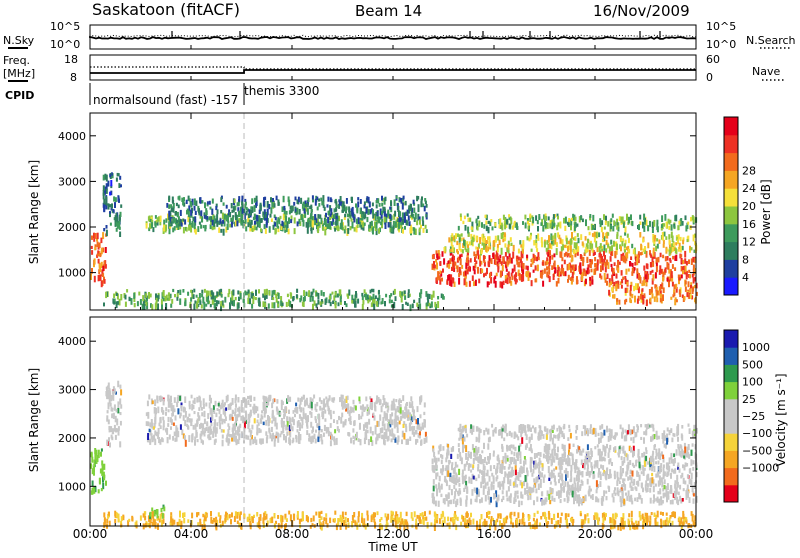 The width and height of the screenshot is (800, 558). Describe the element at coordinates (399, 35) in the screenshot. I see `noise-panel: N.Sky 10^5 10^0 10^5 10^0 N.Search` at that location.